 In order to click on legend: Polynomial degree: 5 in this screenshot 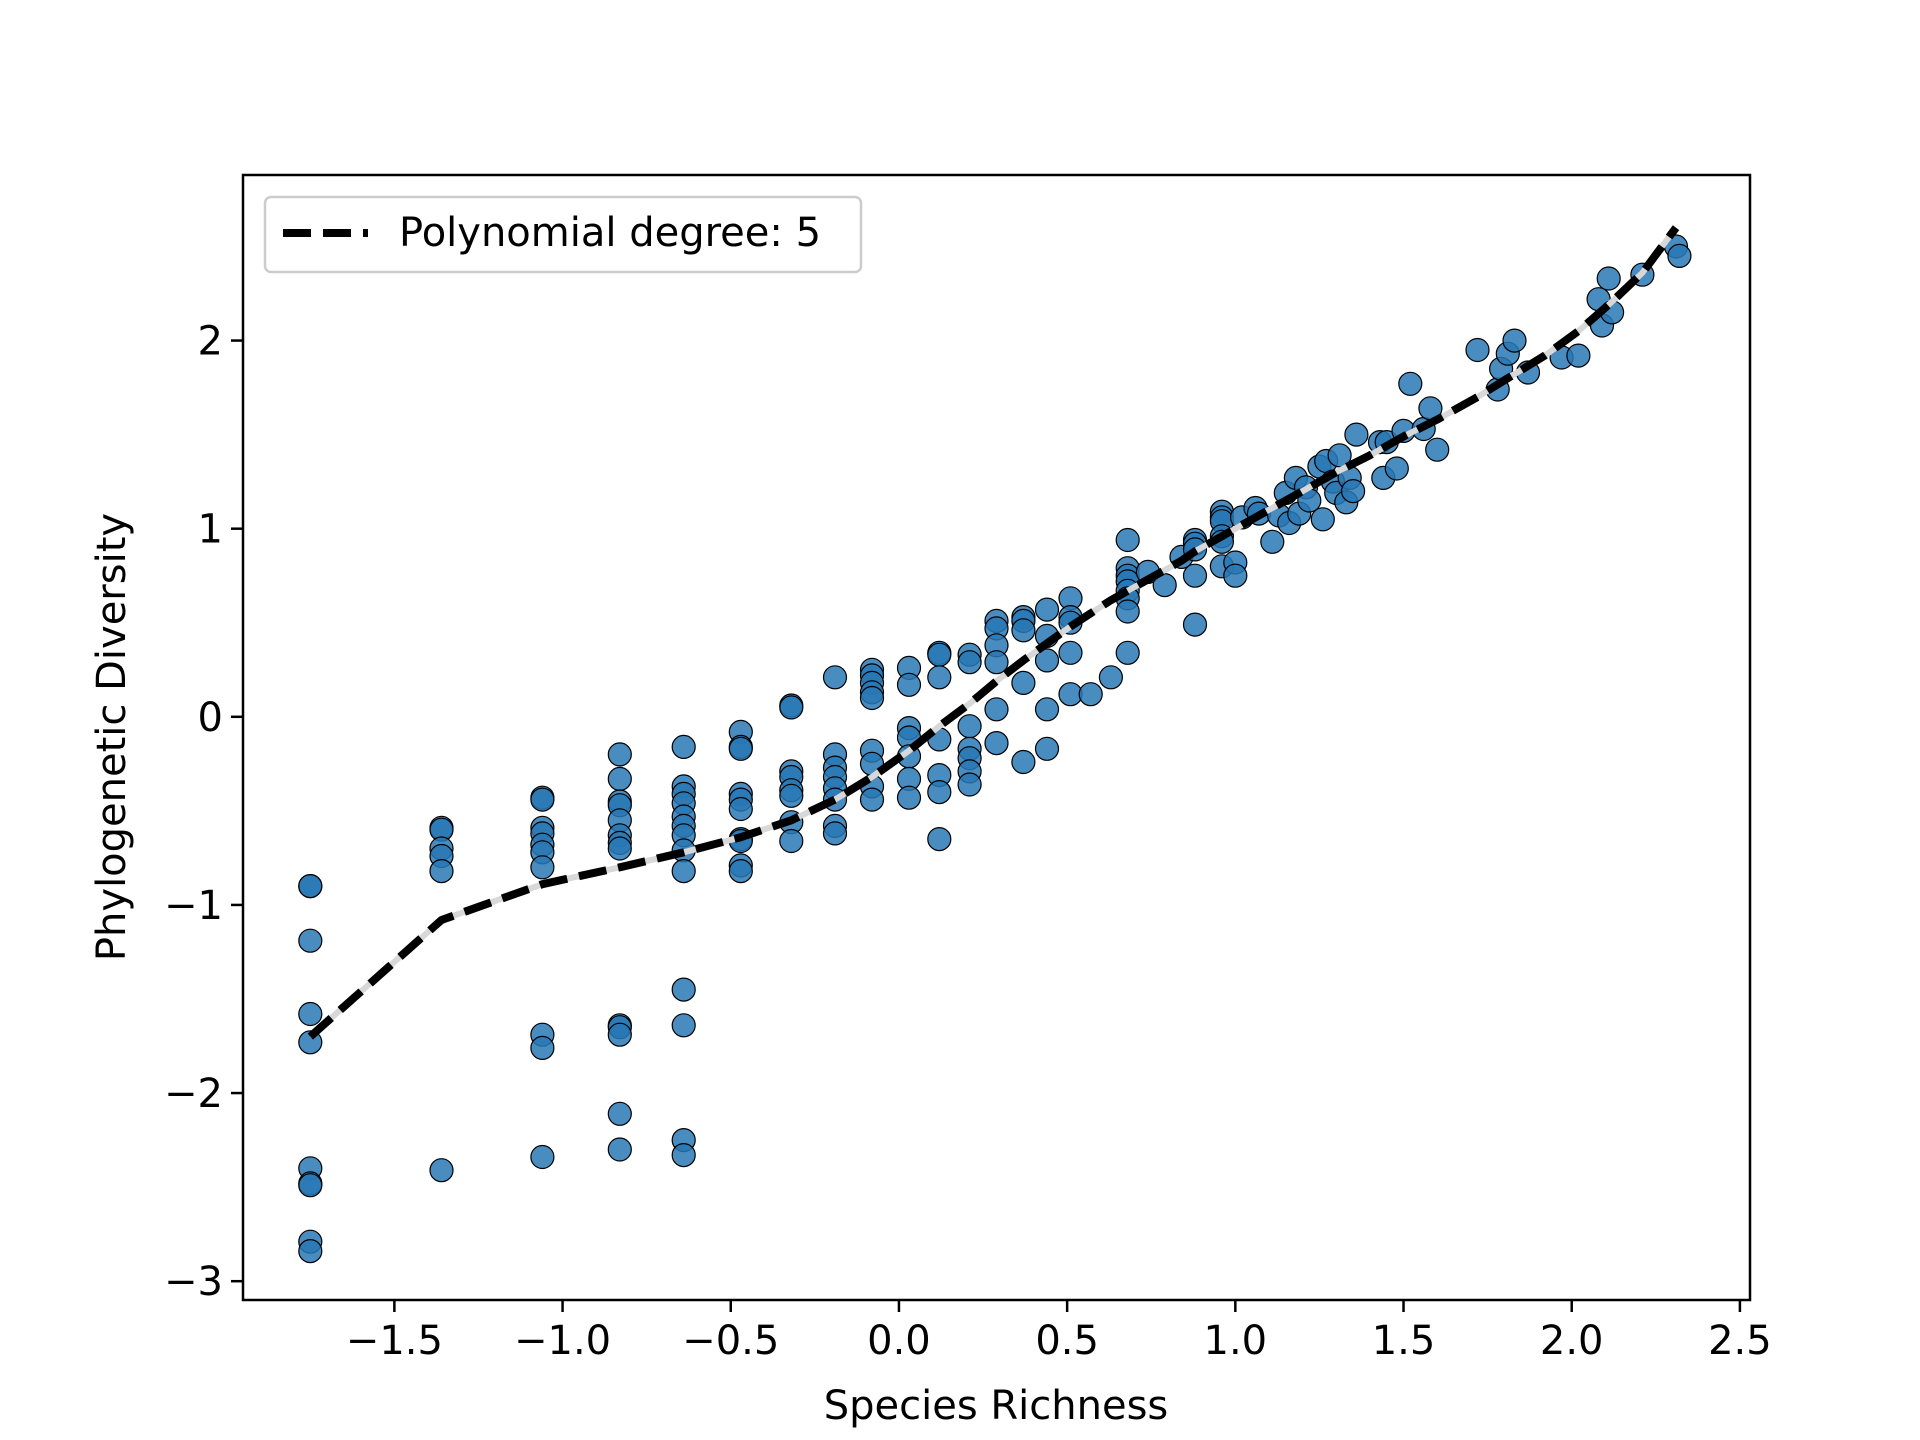, I will do `click(563, 234)`.